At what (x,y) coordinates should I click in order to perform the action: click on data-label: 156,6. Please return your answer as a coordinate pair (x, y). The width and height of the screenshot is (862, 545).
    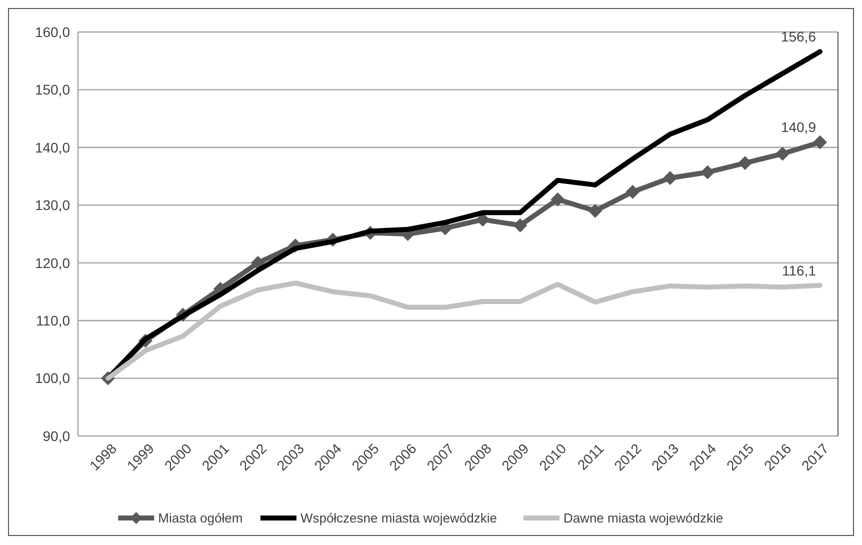
    Looking at the image, I should click on (798, 36).